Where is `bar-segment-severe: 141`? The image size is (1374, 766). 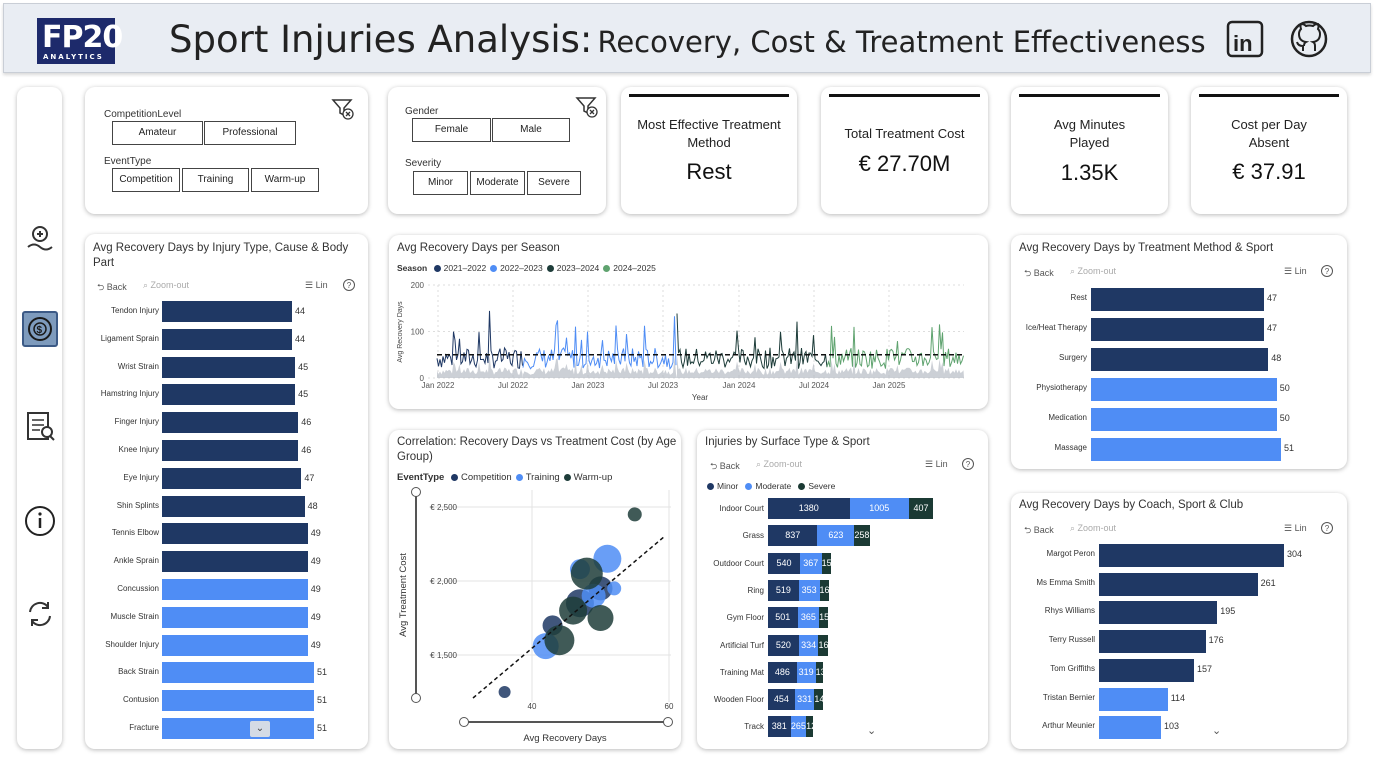 bar-segment-severe: 141 is located at coordinates (818, 700).